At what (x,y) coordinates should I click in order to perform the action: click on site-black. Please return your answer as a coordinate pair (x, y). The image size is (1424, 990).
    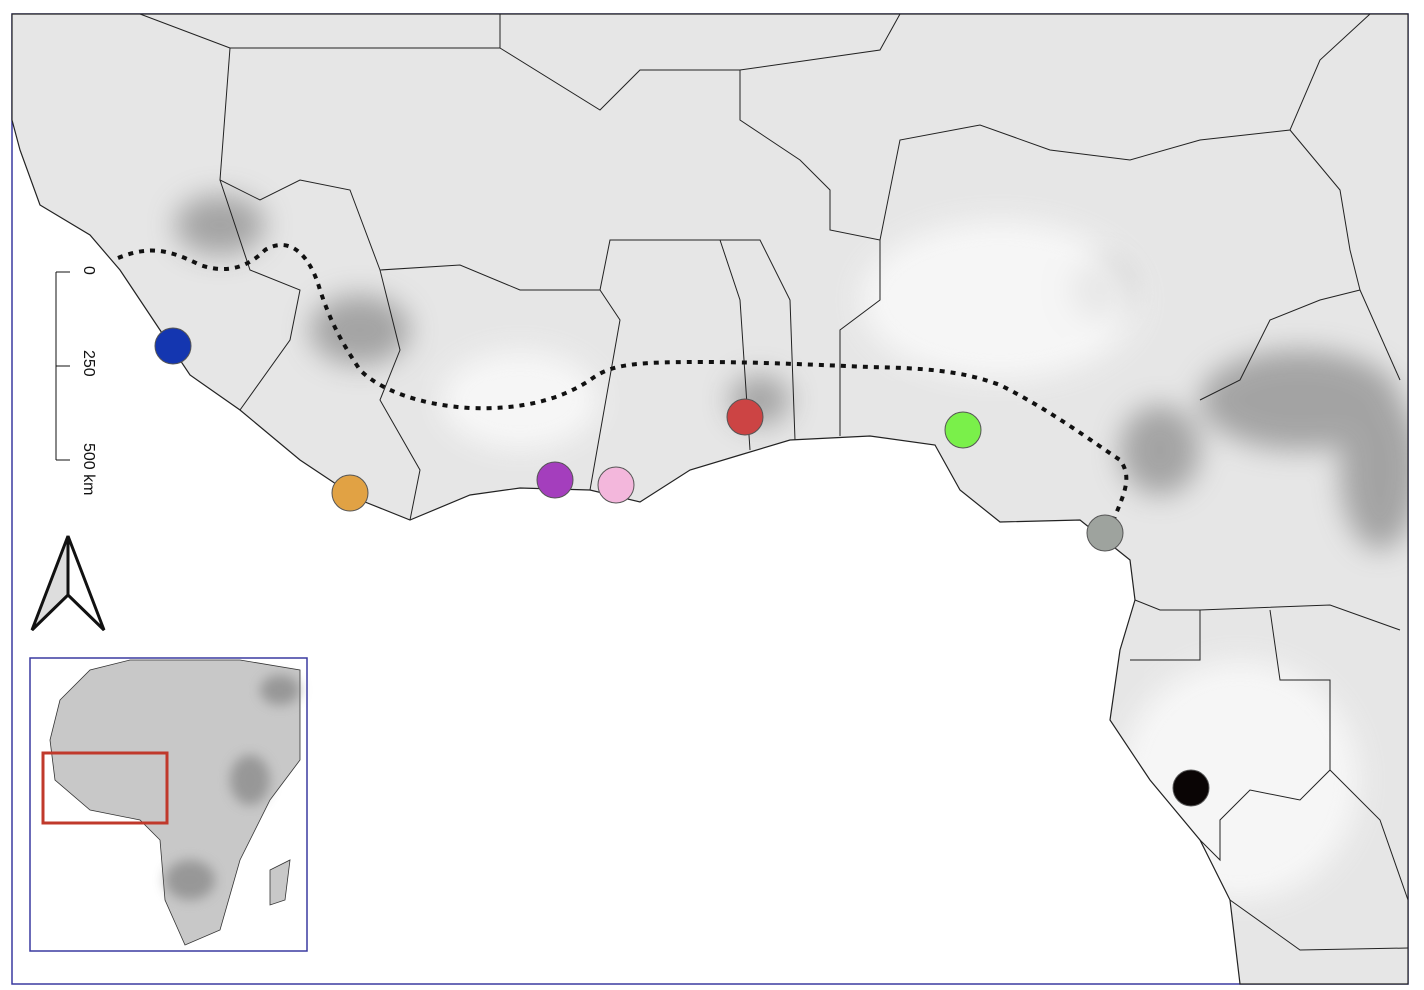
    Looking at the image, I should click on (1191, 788).